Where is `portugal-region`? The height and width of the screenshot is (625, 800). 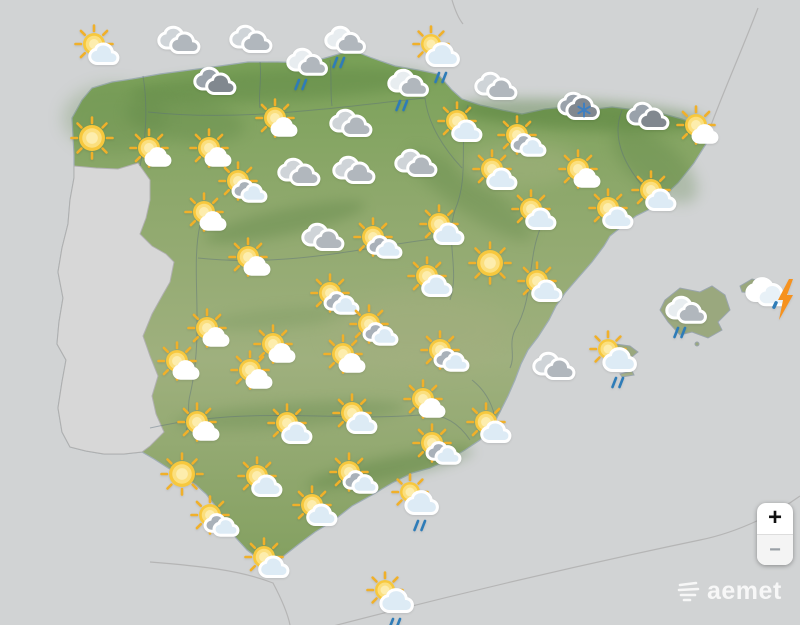
portugal-region is located at coordinates (115, 308).